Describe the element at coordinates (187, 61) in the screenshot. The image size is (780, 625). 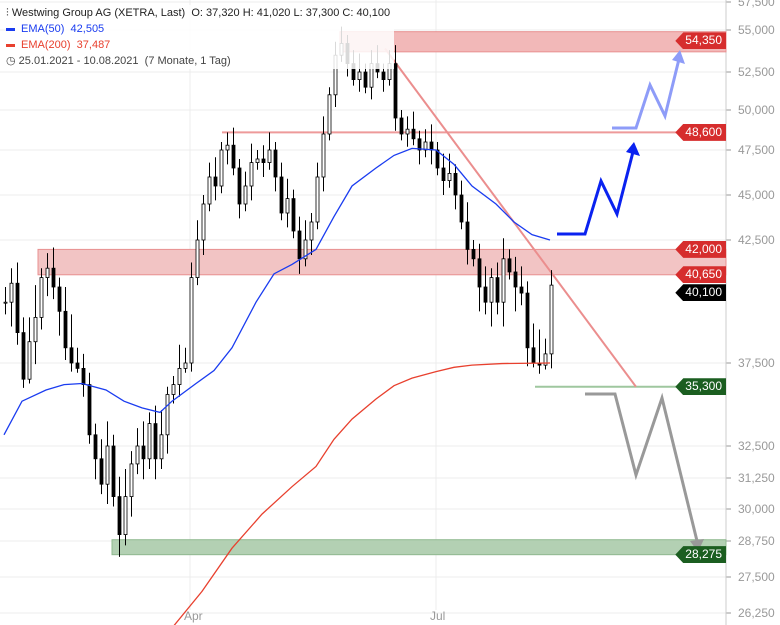
I see `duration: (7 Monate, 1 Tag)` at that location.